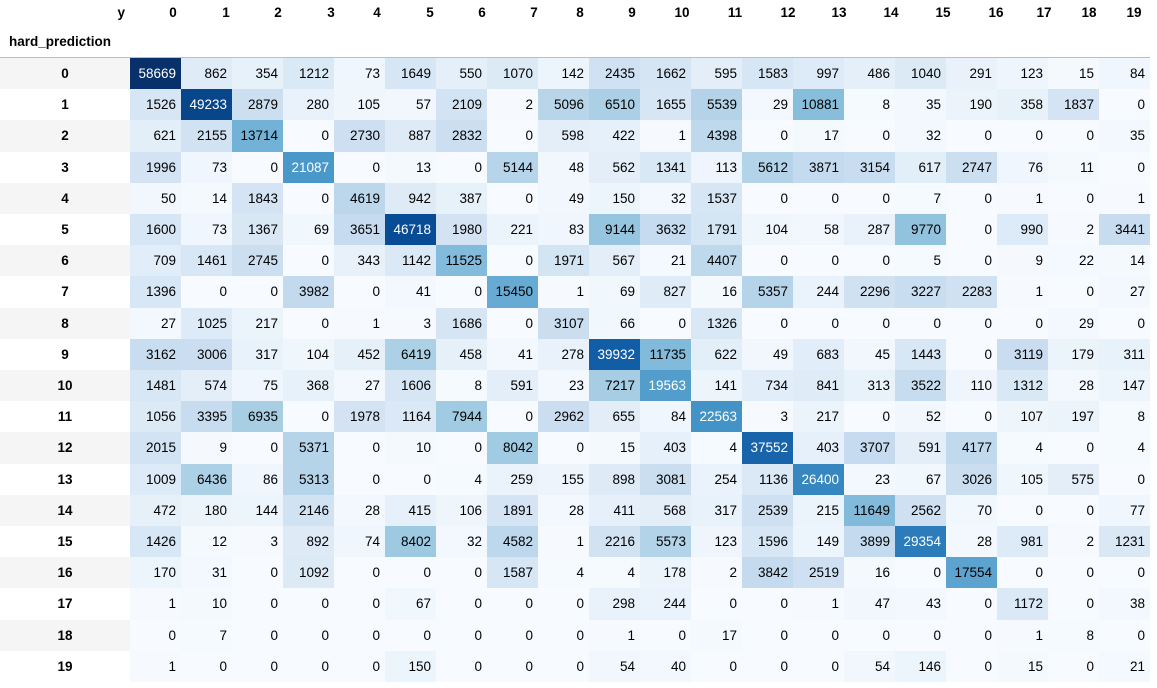 The height and width of the screenshot is (688, 1157). Describe the element at coordinates (155, 198) in the screenshot. I see `matrix-cell: 50` at that location.